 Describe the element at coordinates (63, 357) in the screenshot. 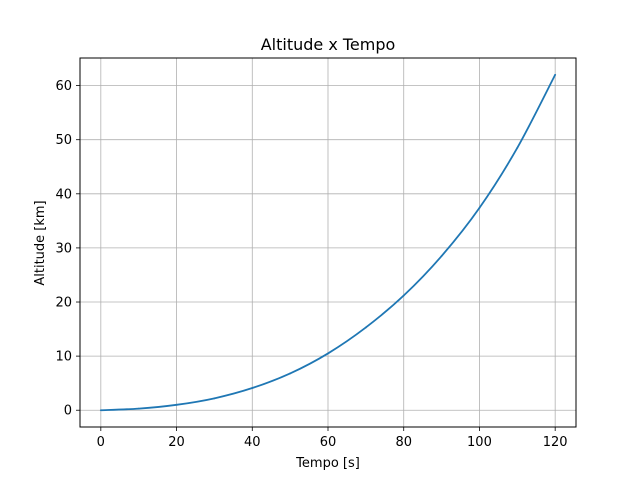

I see `y-tick-label: 10` at that location.